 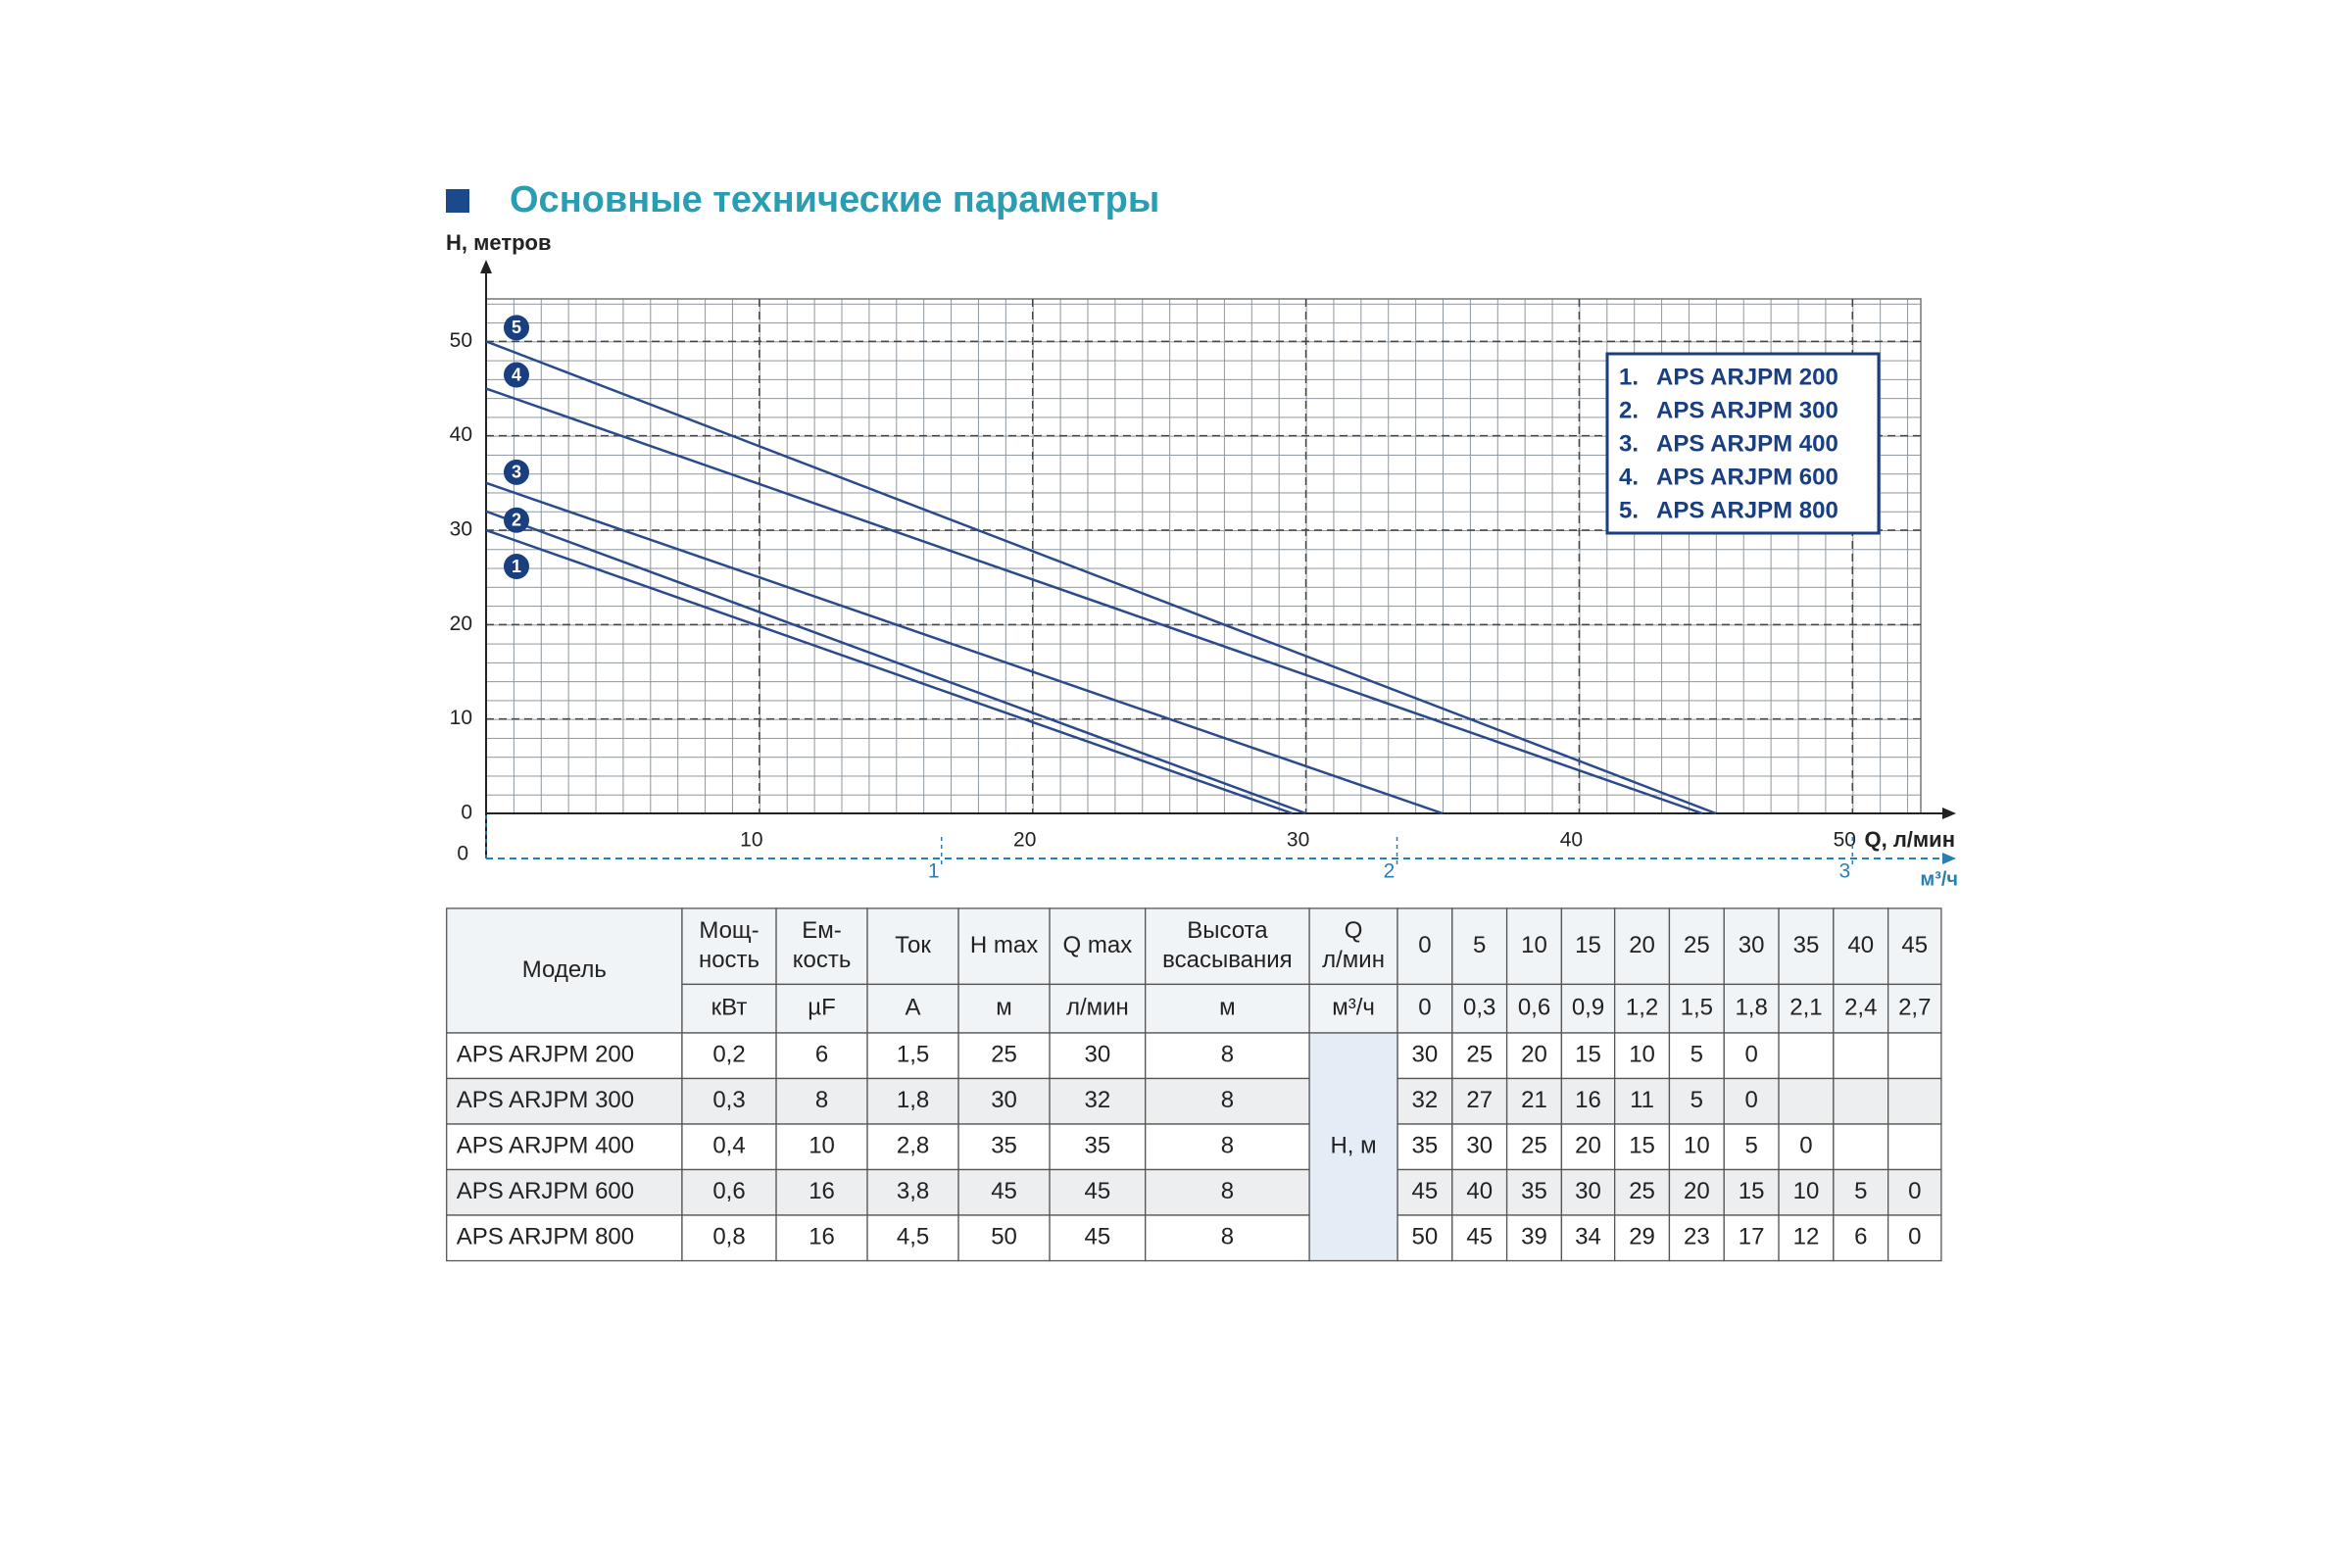 I want to click on table-cell-text: кость, so click(x=822, y=960).